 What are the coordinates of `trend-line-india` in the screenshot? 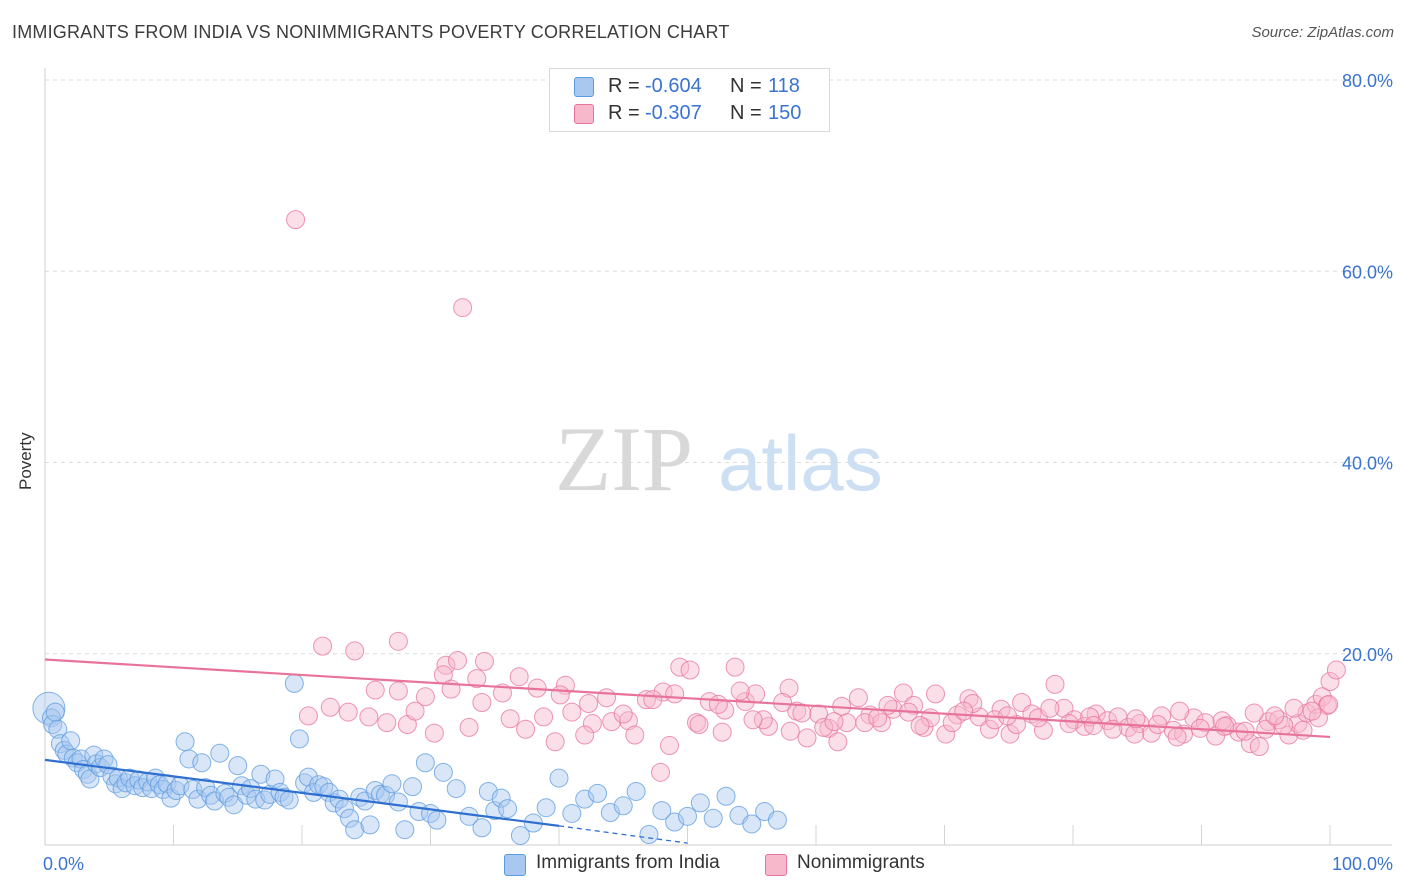 It's located at (302, 792).